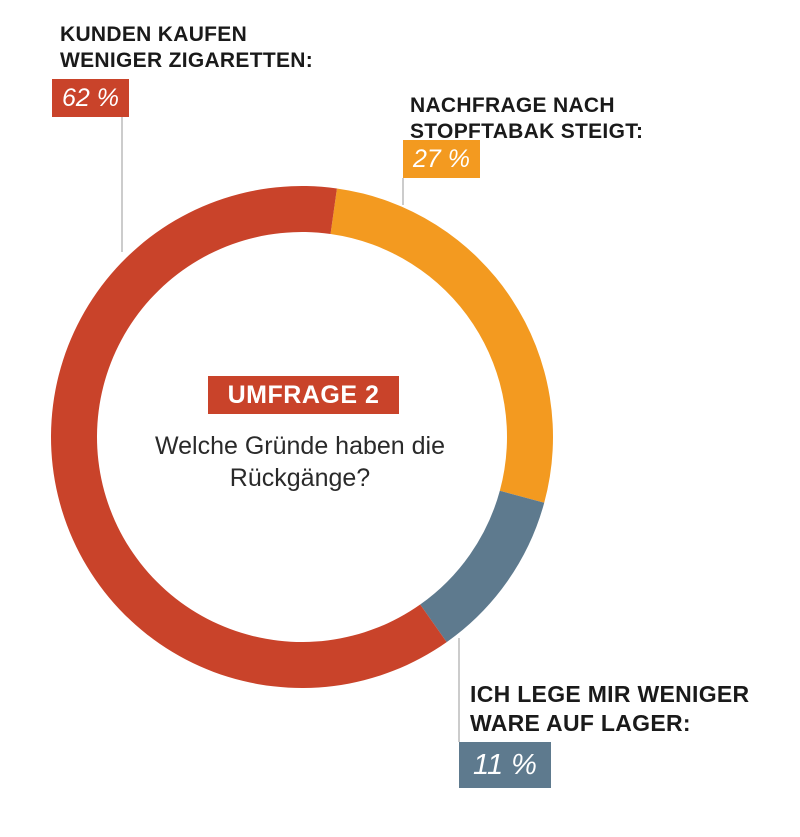 The width and height of the screenshot is (800, 837). Describe the element at coordinates (441, 345) in the screenshot. I see `slice-nachfrage` at that location.